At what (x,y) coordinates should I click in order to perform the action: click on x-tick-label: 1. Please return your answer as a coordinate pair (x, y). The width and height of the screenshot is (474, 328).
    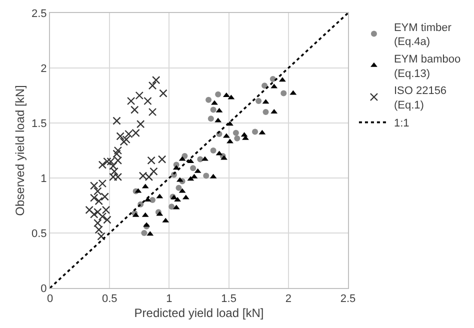
    Looking at the image, I should click on (169, 299).